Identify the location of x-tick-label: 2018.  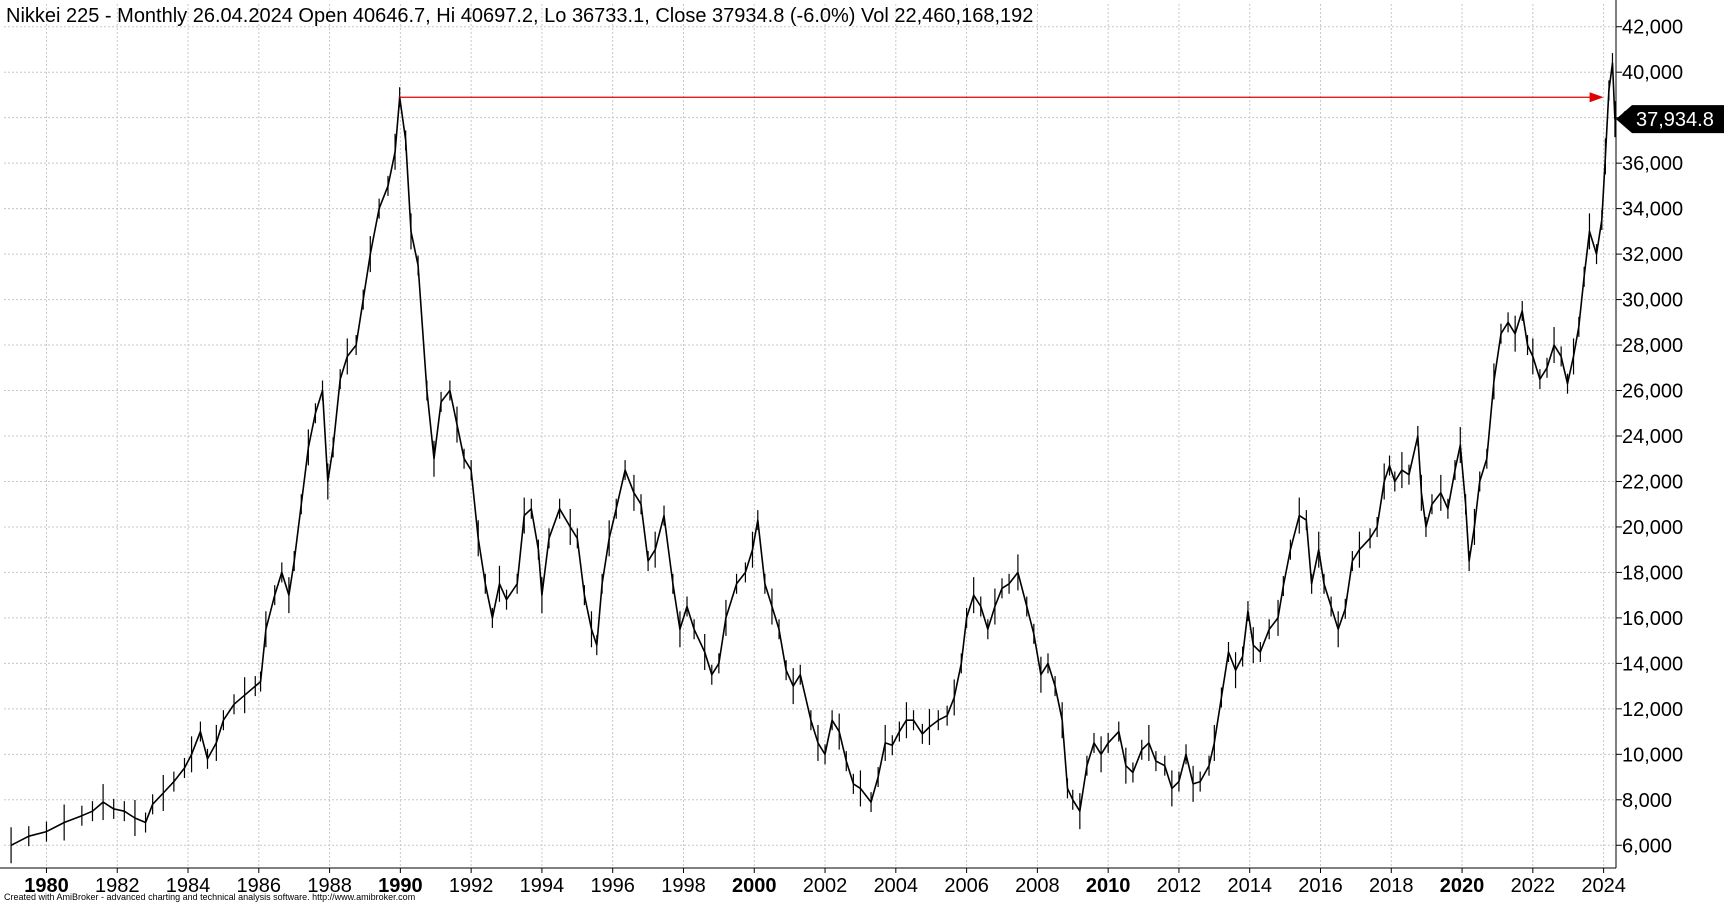
(1391, 886).